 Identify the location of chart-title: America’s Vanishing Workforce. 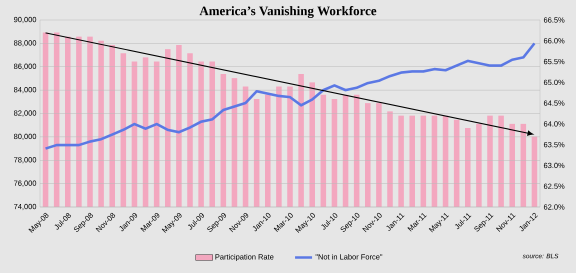
(288, 12).